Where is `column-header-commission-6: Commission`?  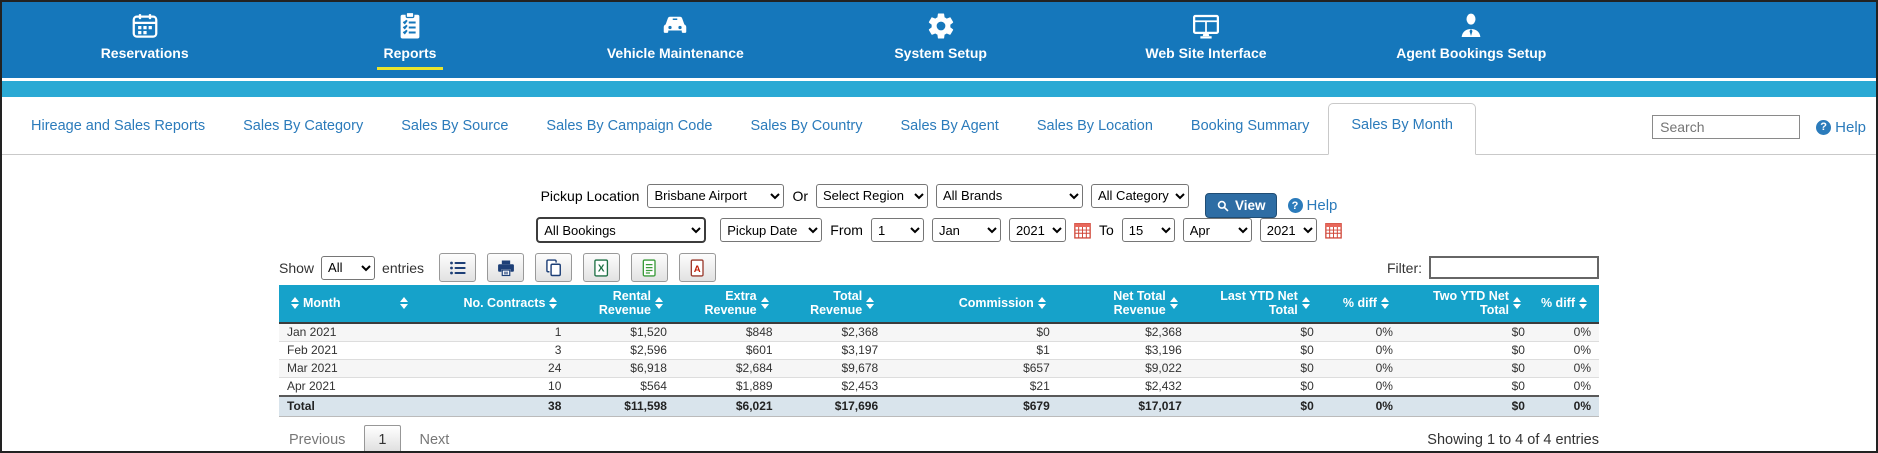
column-header-commission-6: Commission is located at coordinates (972, 304).